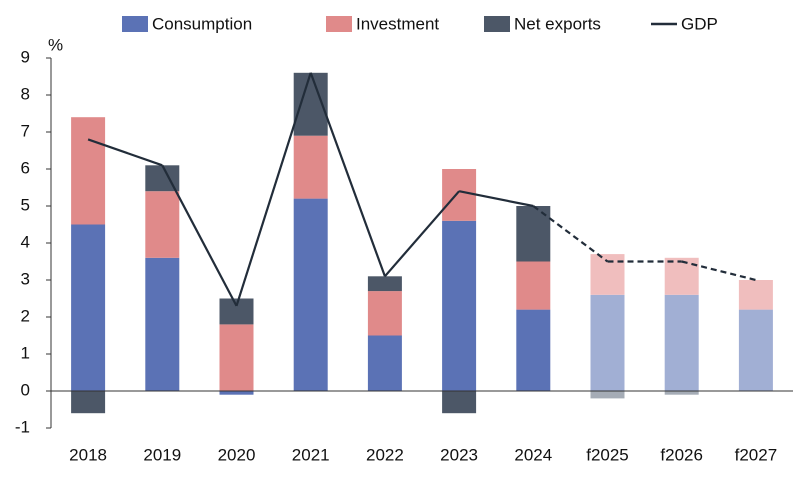 The image size is (809, 477). I want to click on x-tick-label: 2023, so click(459, 454).